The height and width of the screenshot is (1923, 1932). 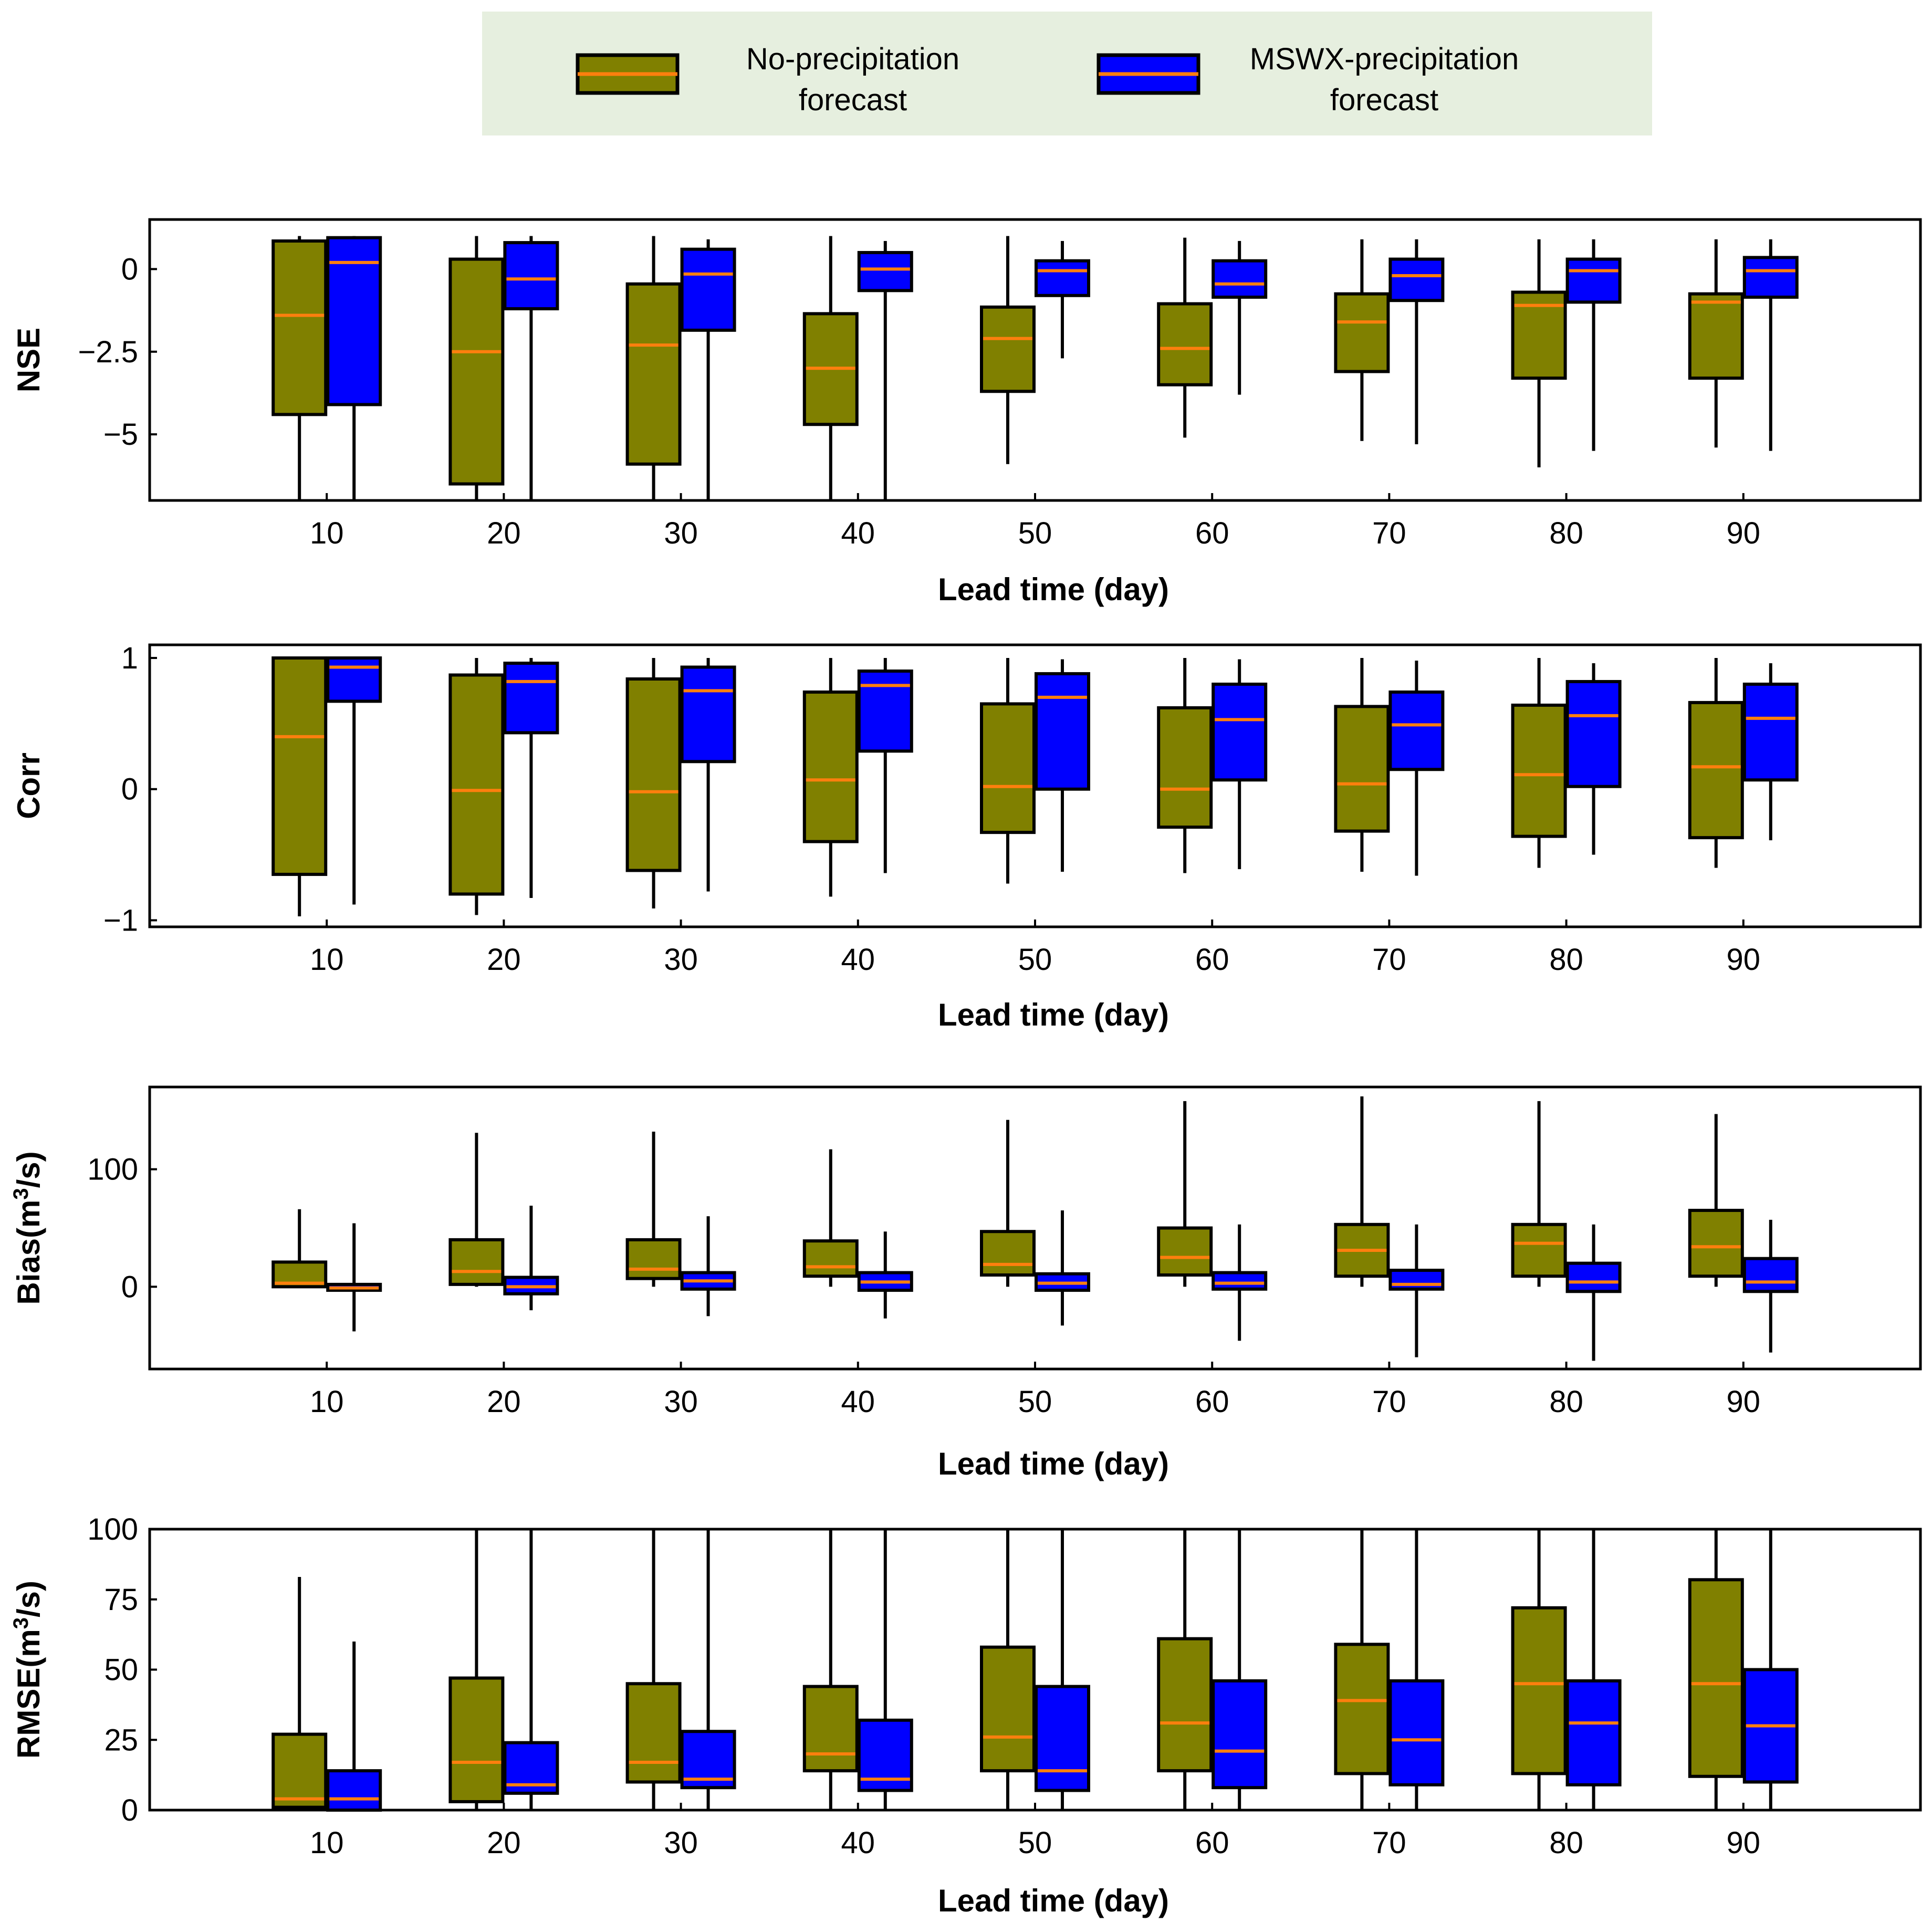 I want to click on bias-ytick-label: 0, so click(x=130, y=1287).